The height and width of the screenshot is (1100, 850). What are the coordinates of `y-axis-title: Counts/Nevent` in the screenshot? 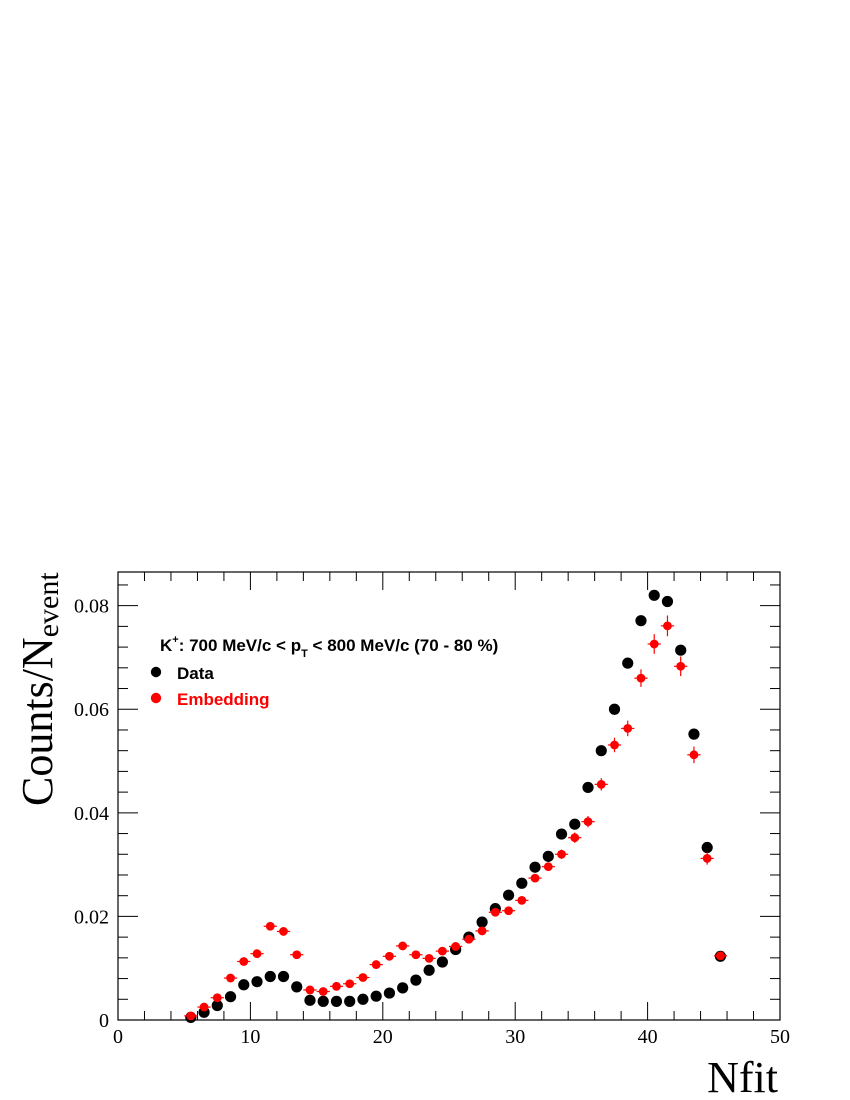 It's located at (39, 689).